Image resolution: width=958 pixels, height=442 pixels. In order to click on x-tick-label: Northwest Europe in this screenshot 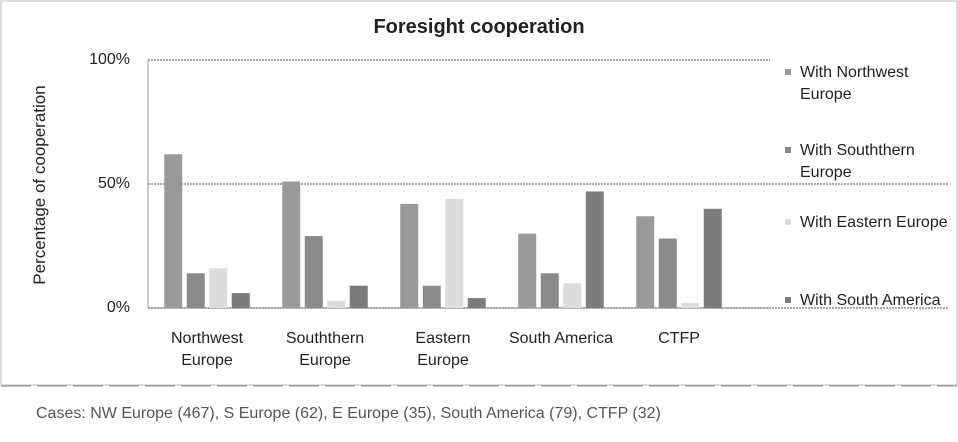, I will do `click(207, 349)`.